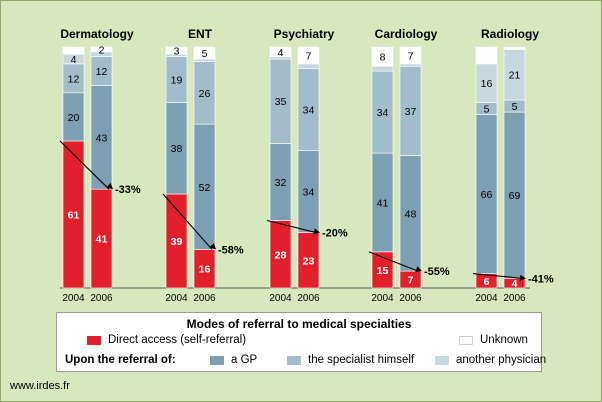 The image size is (602, 402). I want to click on legend-item-specialist: the specialist himself, so click(350, 360).